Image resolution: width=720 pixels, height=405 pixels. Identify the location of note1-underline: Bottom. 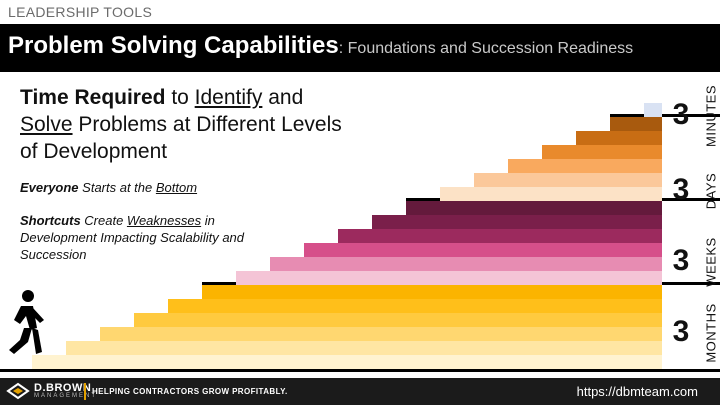
(176, 187).